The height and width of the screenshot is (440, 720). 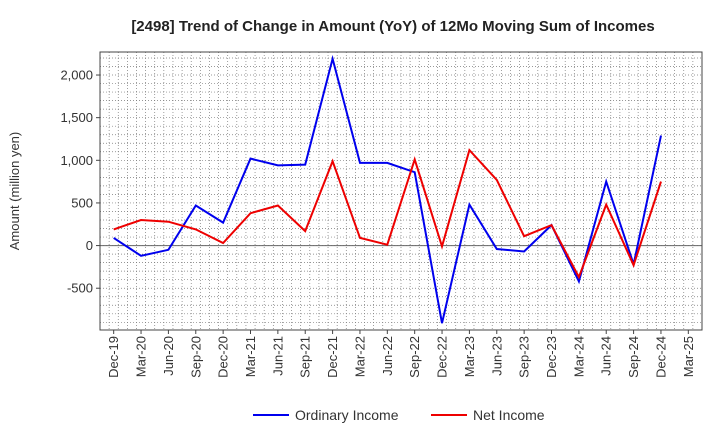 I want to click on y-tick-label: 500, so click(x=82, y=202).